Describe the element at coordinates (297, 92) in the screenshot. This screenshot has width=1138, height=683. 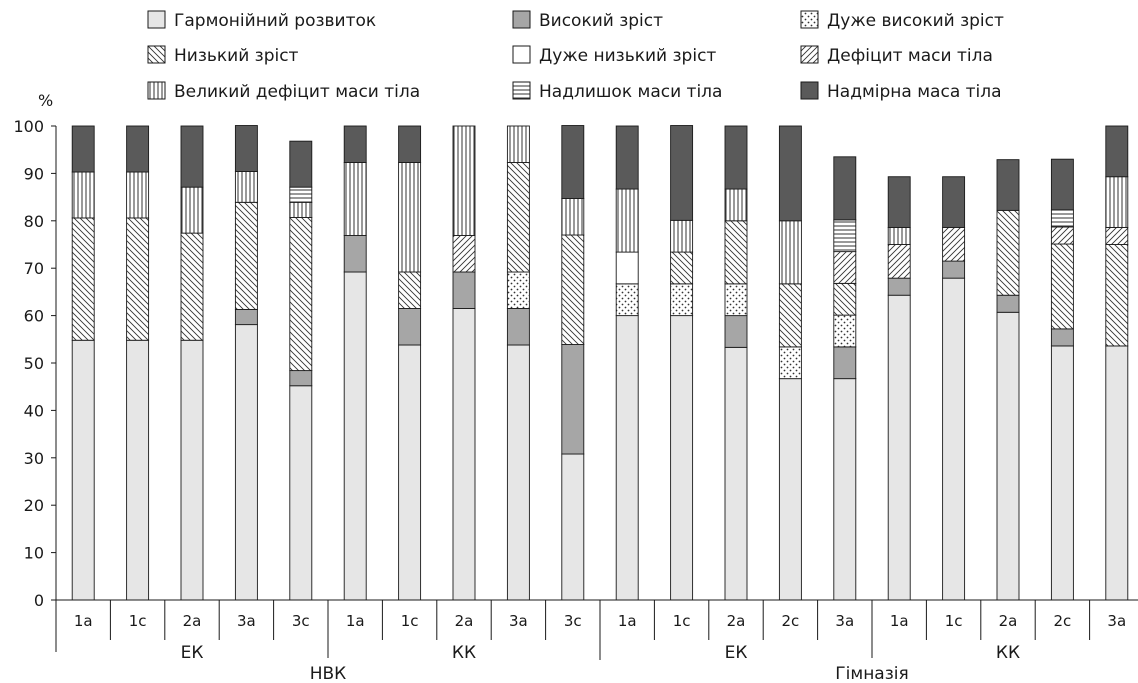
I see `legend-label: Великий дефіцит маси тіла` at that location.